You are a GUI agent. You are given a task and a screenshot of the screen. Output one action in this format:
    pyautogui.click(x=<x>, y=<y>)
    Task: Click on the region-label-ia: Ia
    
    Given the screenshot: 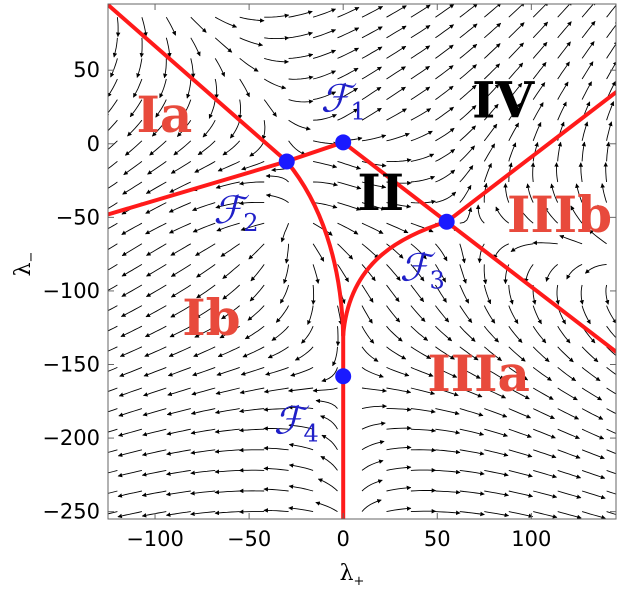 What is the action you would take?
    pyautogui.click(x=165, y=114)
    